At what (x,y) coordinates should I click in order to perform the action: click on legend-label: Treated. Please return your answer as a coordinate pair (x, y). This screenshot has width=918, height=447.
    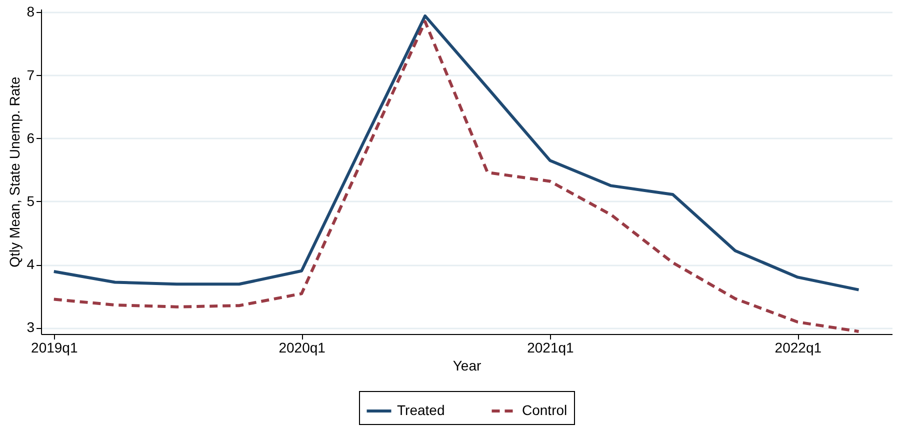
    Looking at the image, I should click on (421, 410).